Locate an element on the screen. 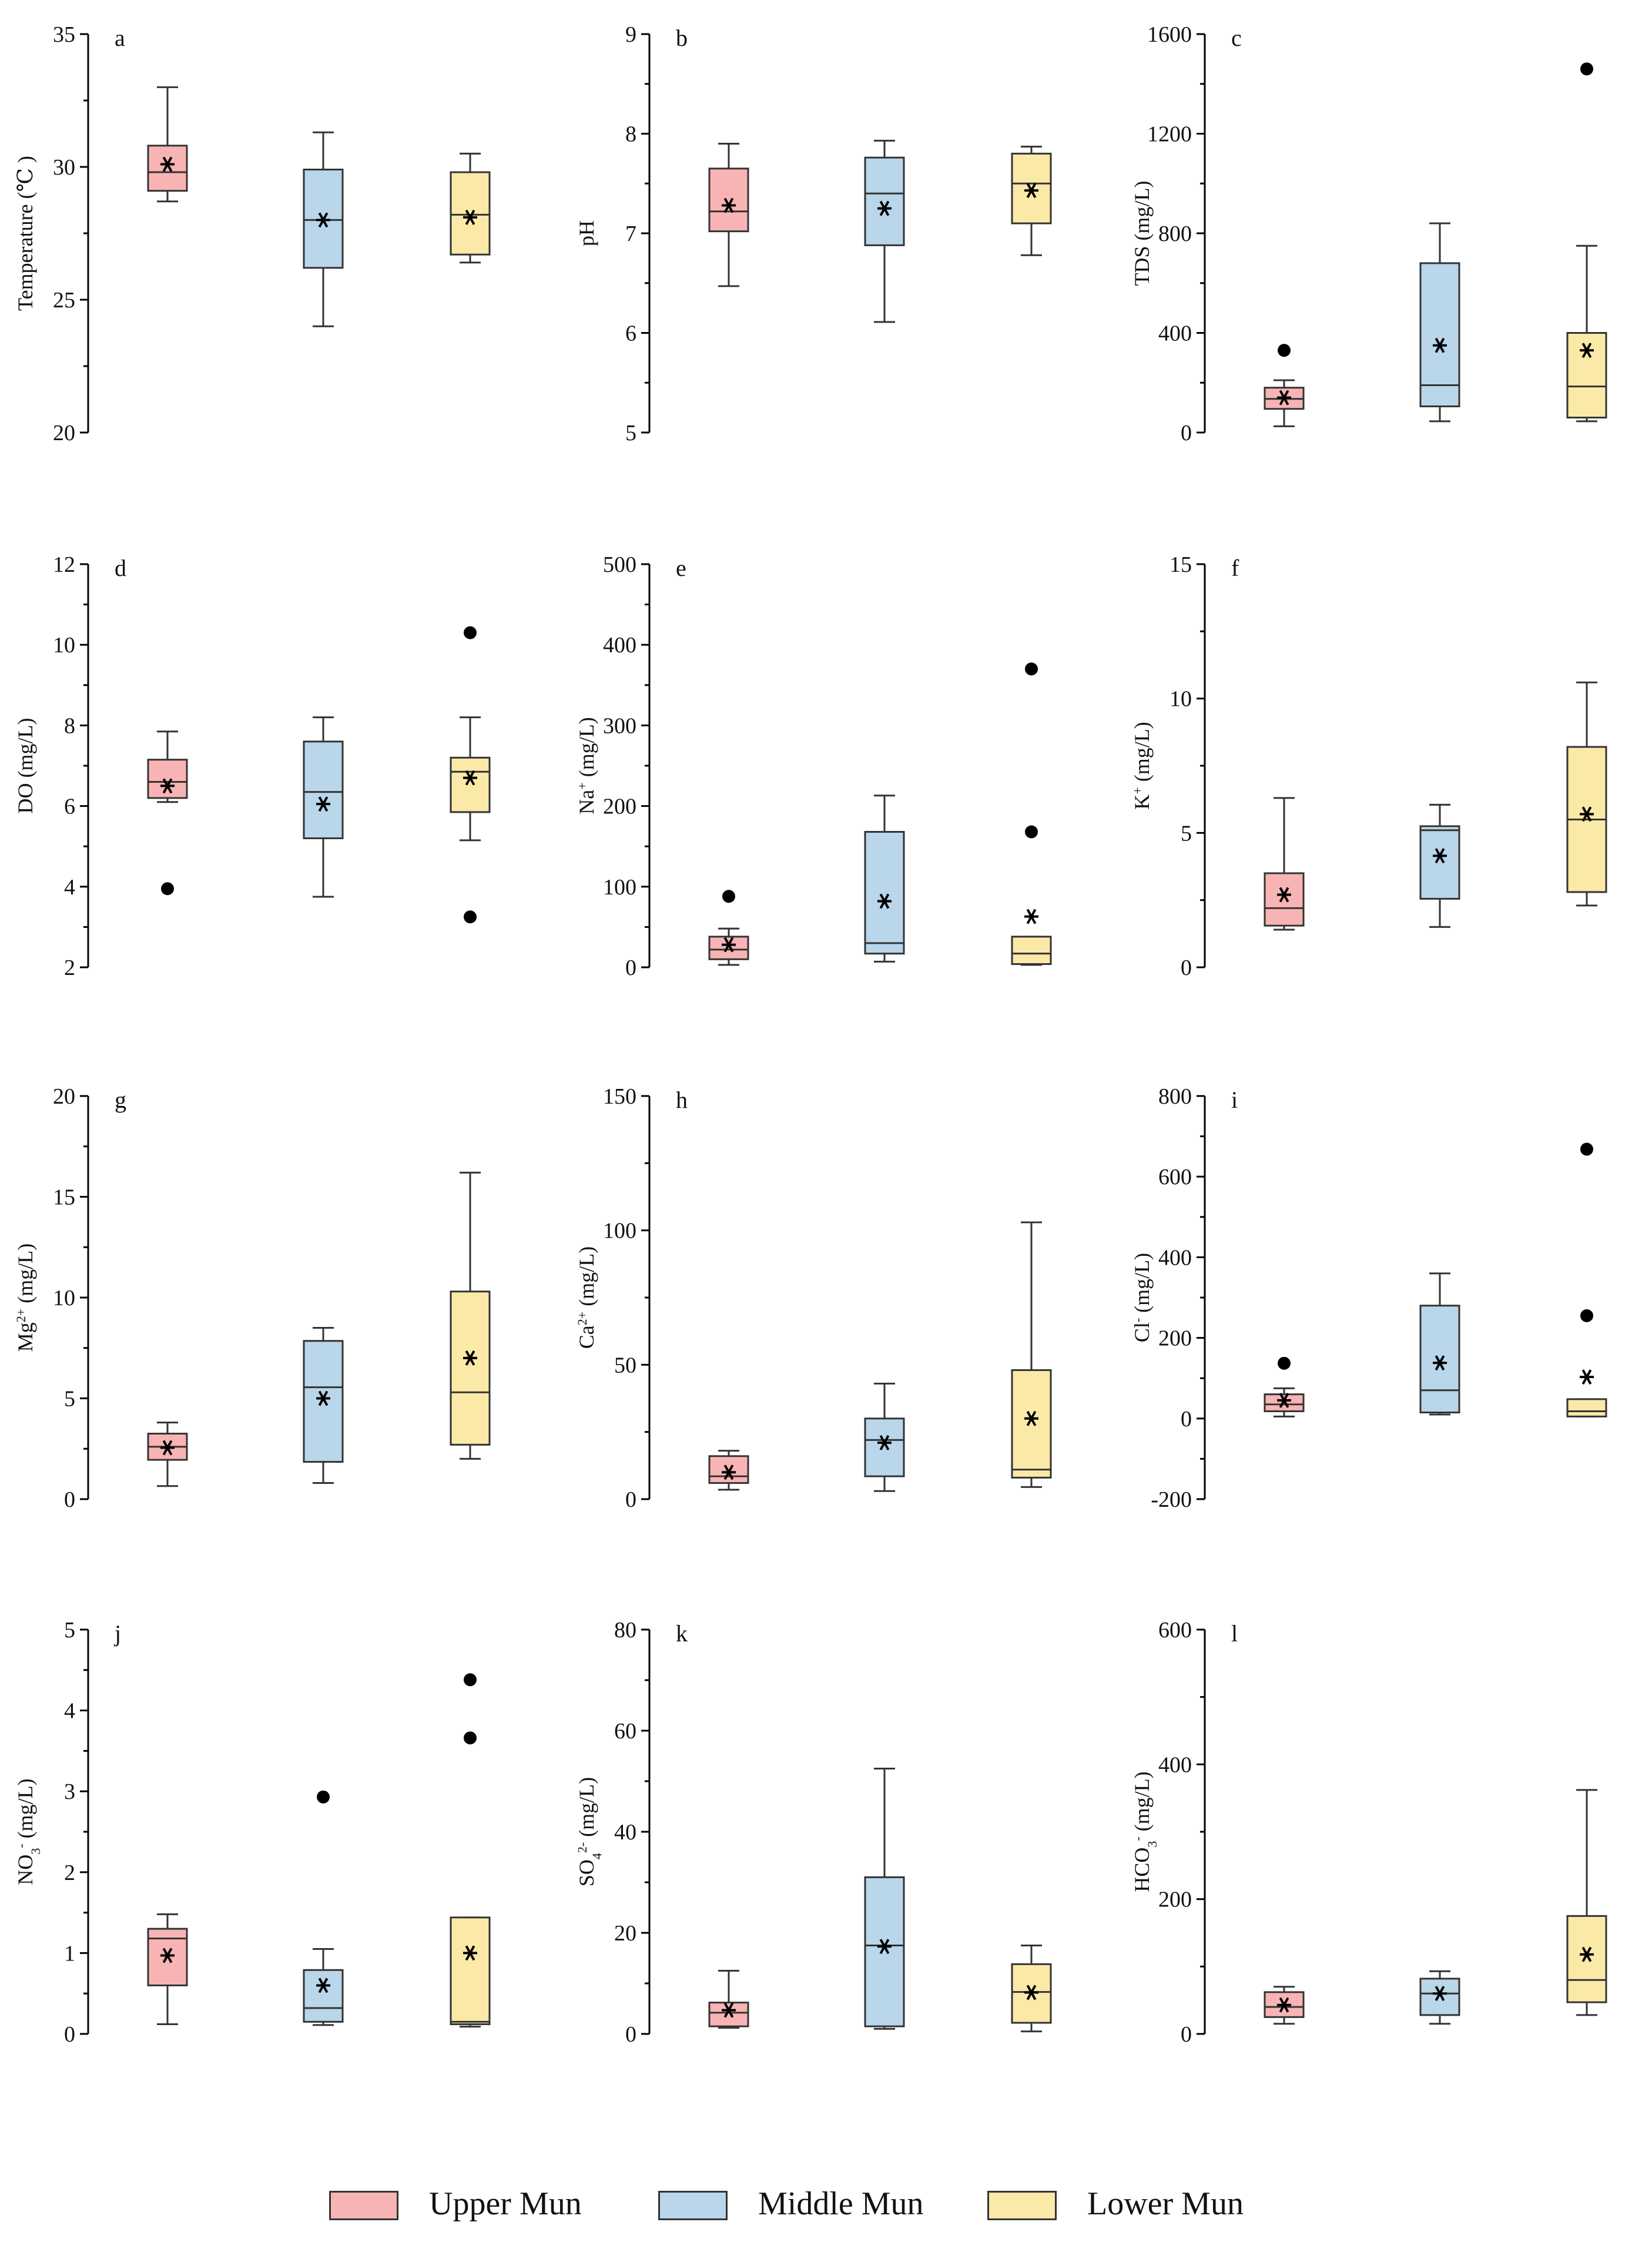 The image size is (1652, 2249). y-tick-label: 35 is located at coordinates (64, 34).